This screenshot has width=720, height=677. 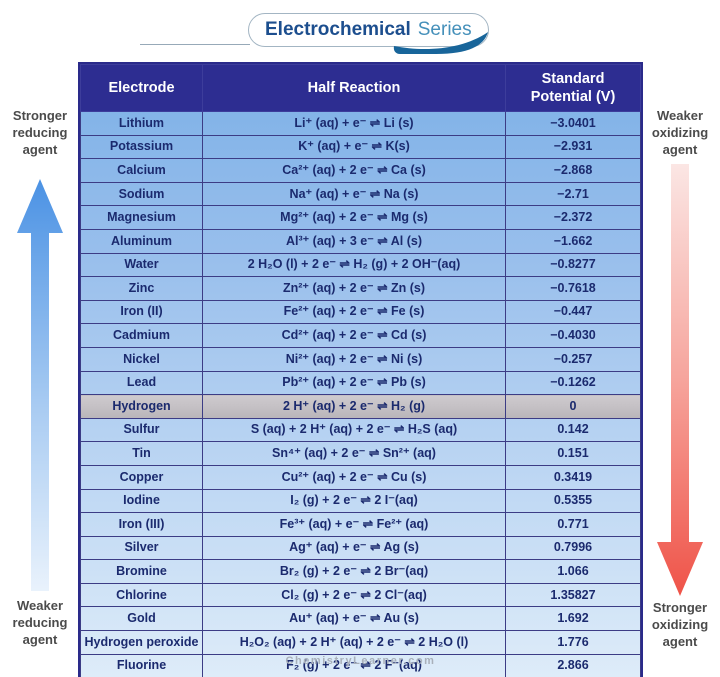 I want to click on electrode-cell: Bromine, so click(x=141, y=571).